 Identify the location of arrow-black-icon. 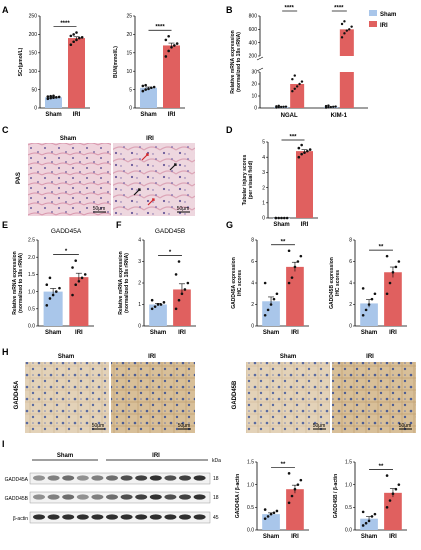
(137, 192).